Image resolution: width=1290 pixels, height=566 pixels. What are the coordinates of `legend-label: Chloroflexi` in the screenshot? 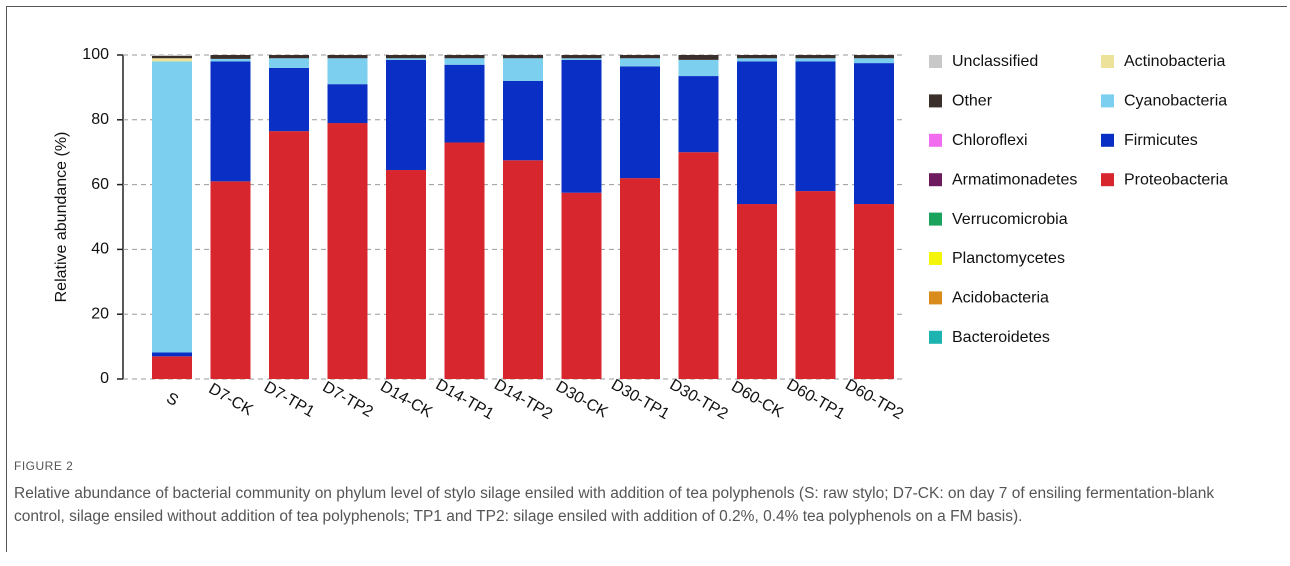 It's located at (990, 140).